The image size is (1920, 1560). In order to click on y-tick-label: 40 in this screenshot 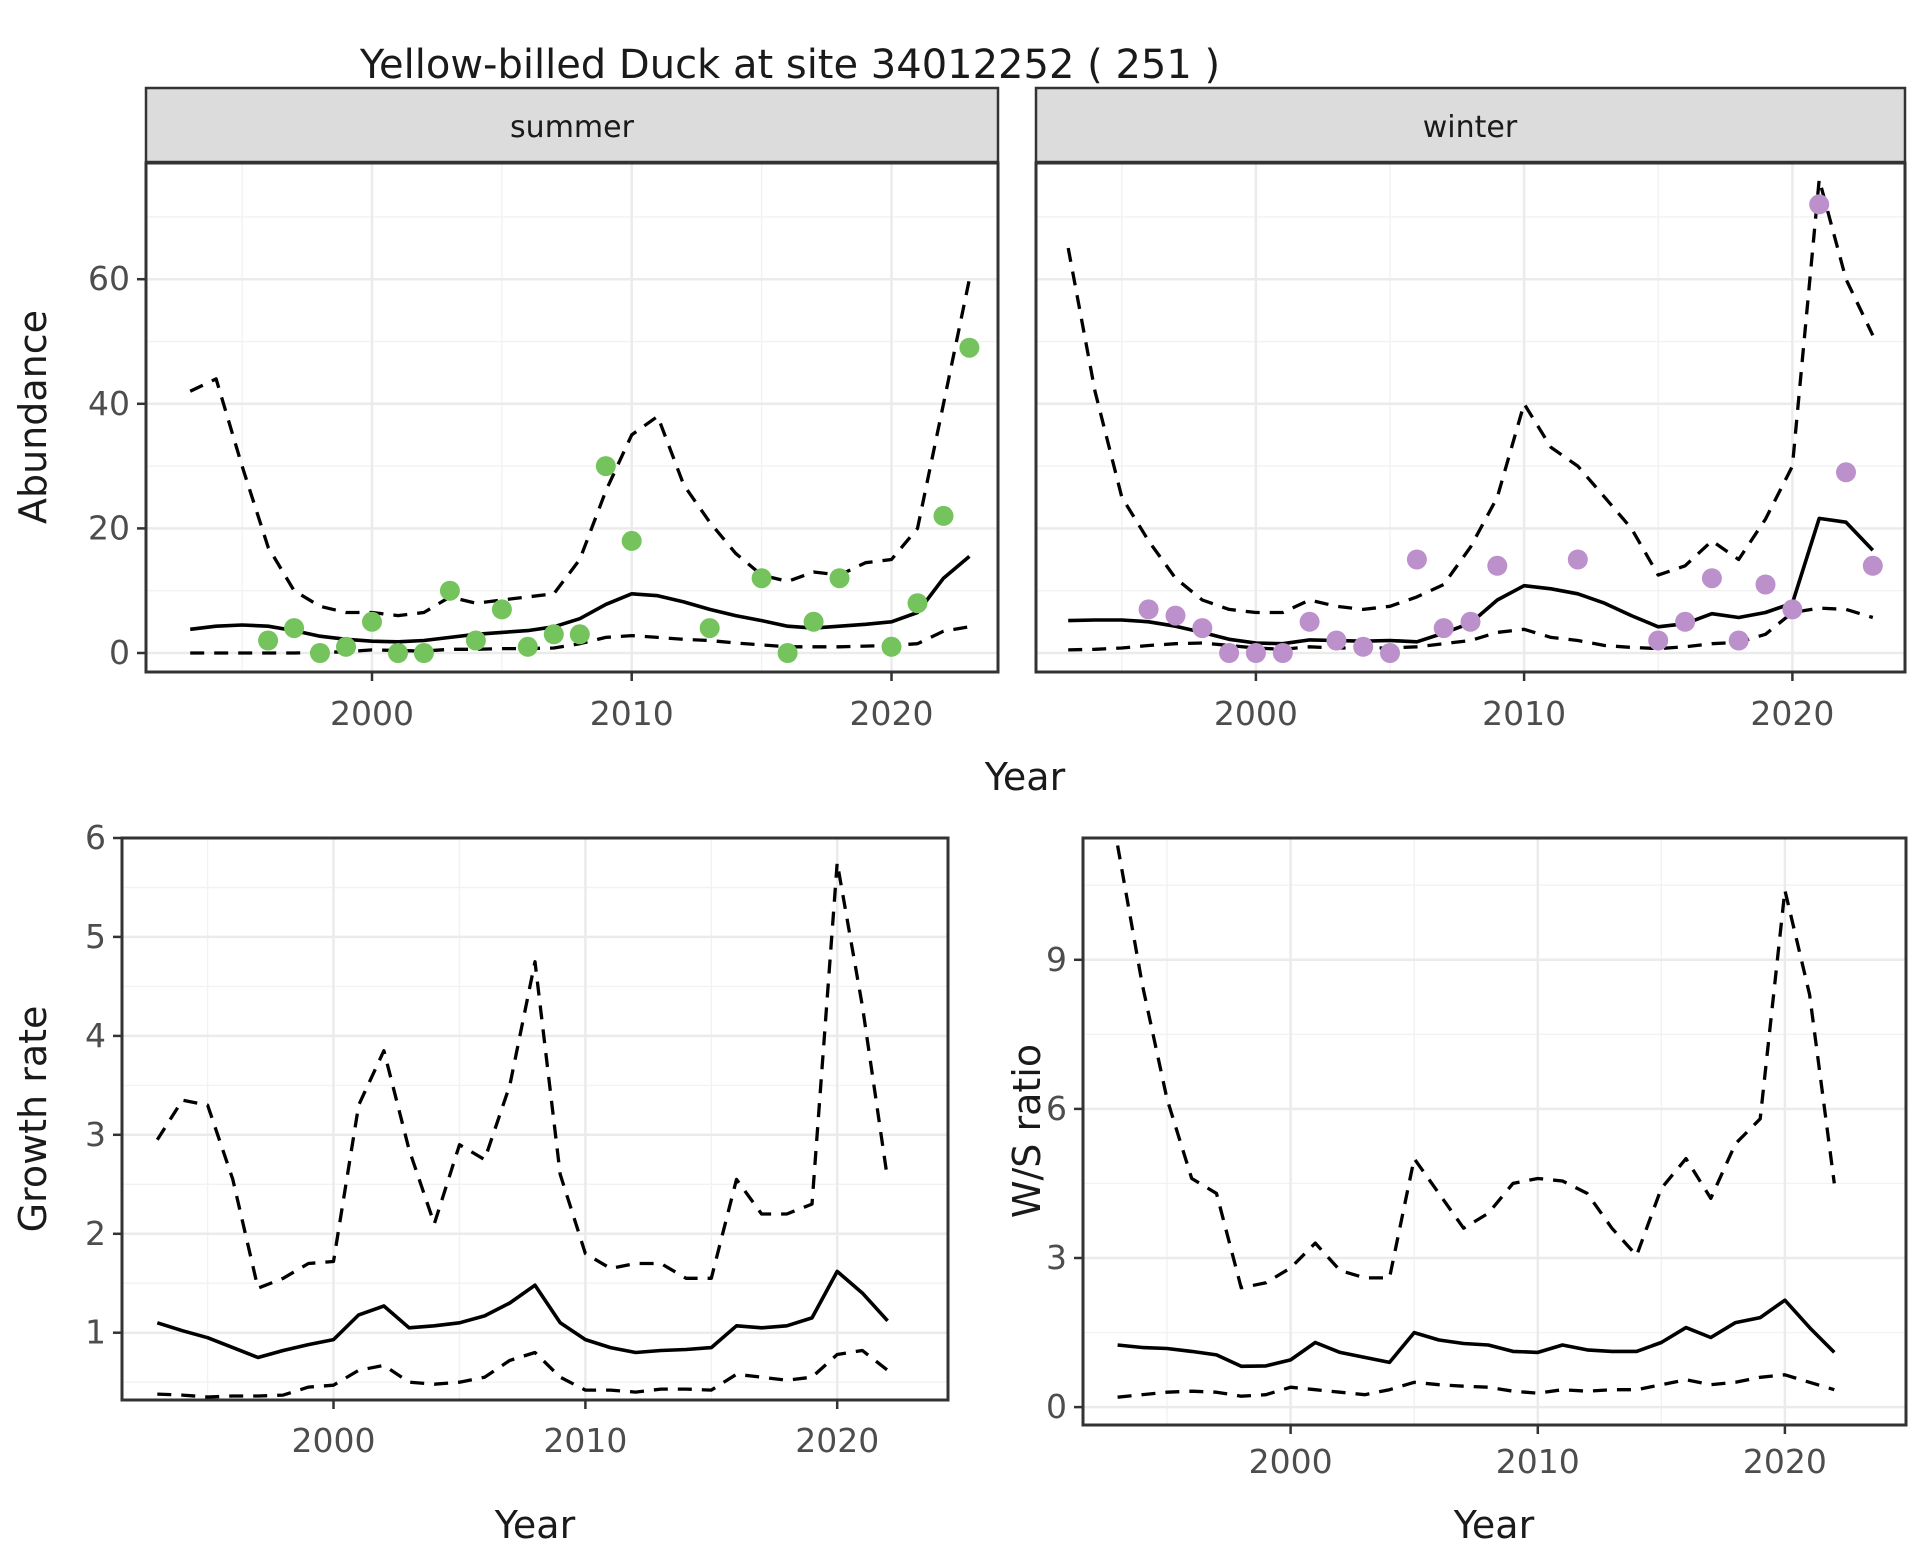, I will do `click(109, 403)`.